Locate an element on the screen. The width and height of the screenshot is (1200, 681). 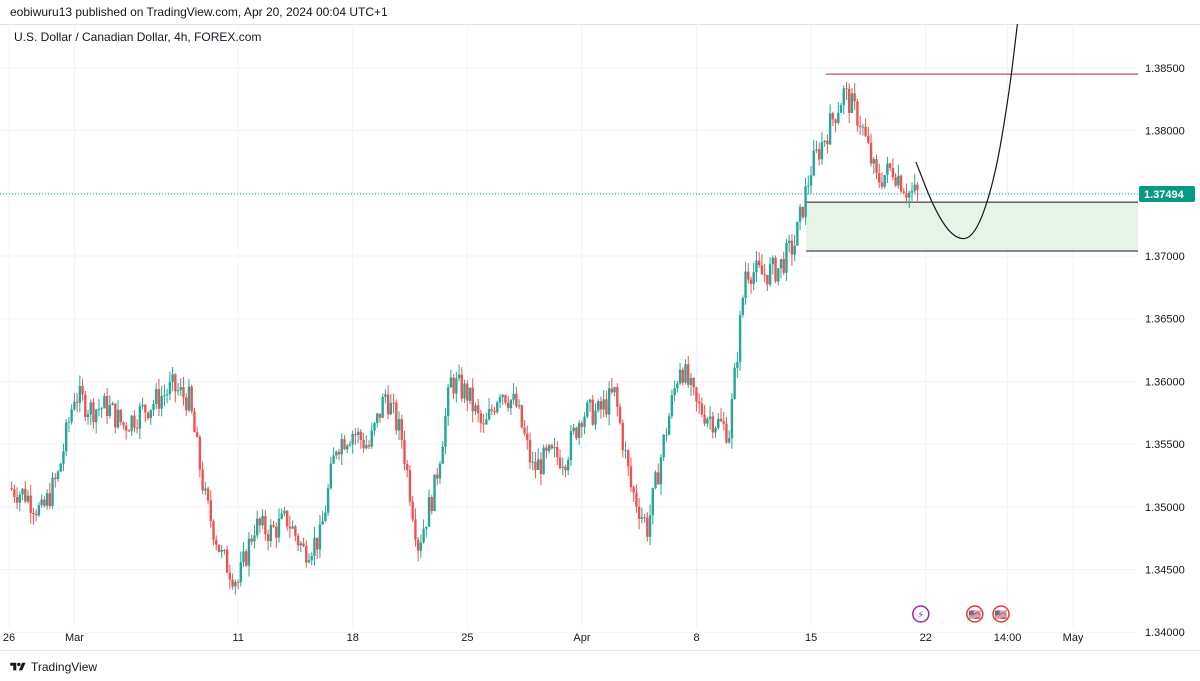
time-tick-label: 14:00 is located at coordinates (1008, 638).